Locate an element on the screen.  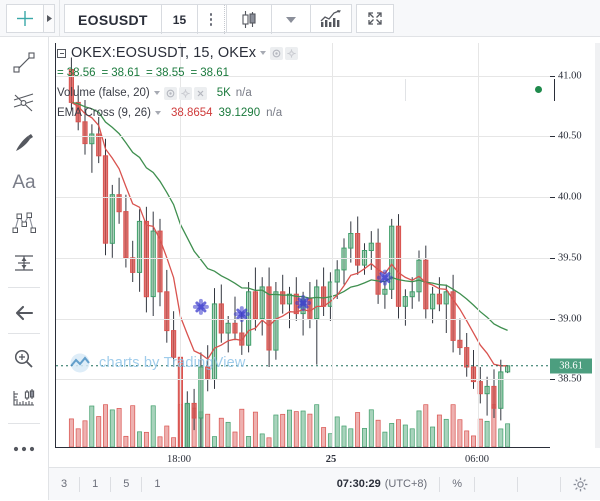
three-dots-vertical-icon is located at coordinates (211, 19).